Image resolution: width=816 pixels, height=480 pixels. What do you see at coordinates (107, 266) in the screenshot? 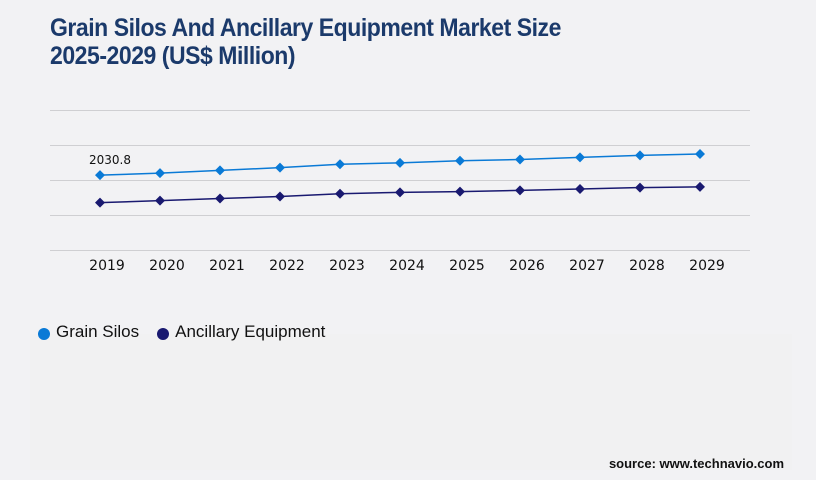
I see `x-tick-label-2019: 2019` at bounding box center [107, 266].